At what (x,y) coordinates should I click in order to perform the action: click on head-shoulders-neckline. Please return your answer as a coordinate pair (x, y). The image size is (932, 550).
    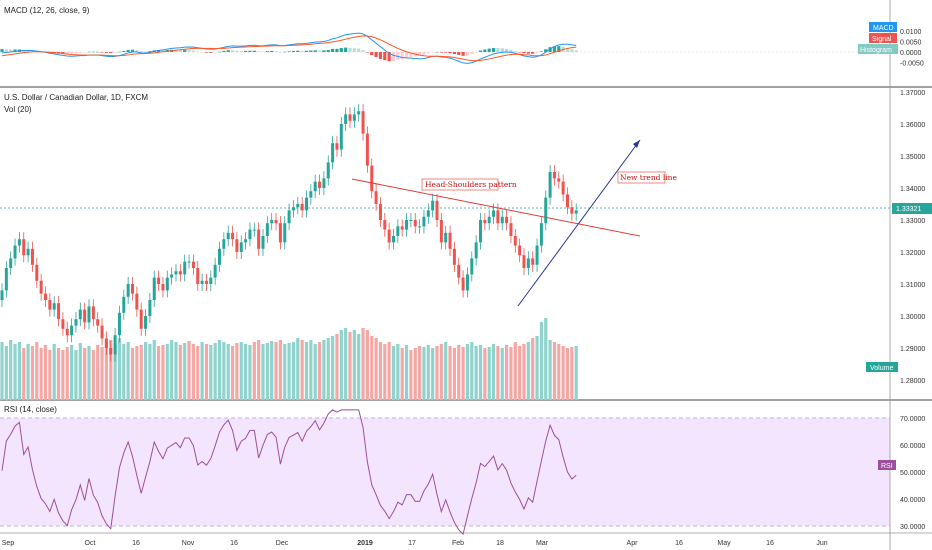
    Looking at the image, I should click on (496, 207).